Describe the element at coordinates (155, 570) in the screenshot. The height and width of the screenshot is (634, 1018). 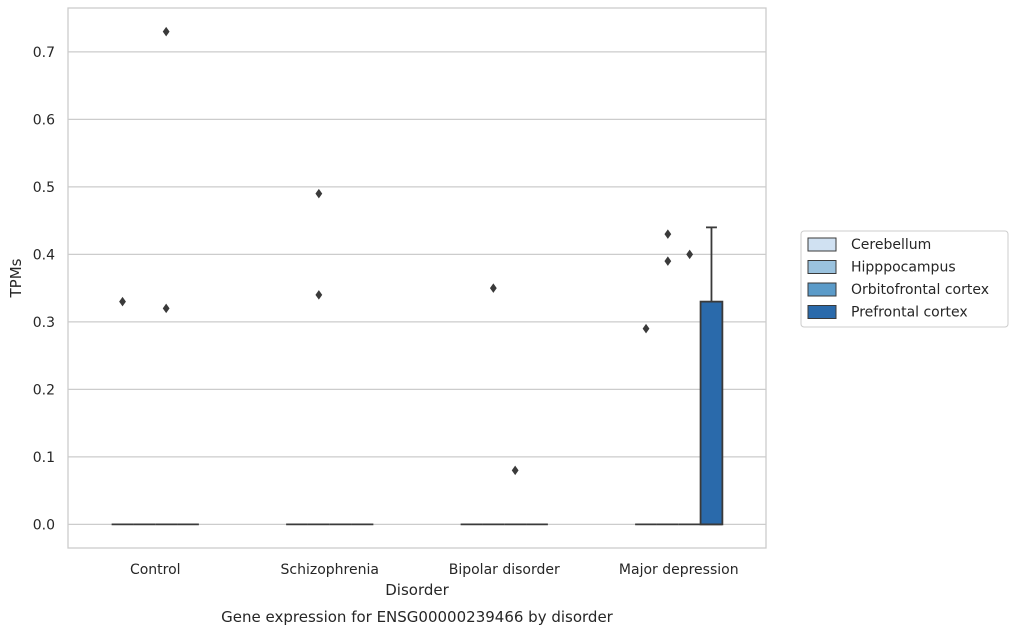
I see `x-tick-label: Control` at that location.